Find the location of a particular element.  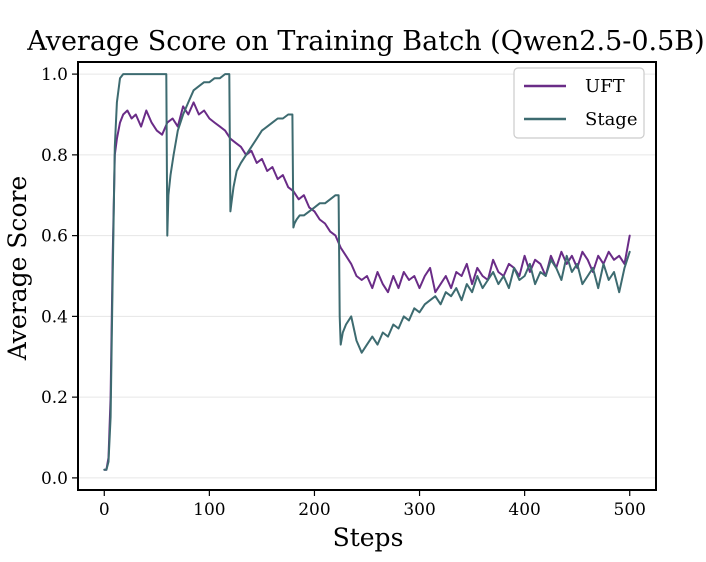

x-tick-label: 400 is located at coordinates (524, 510).